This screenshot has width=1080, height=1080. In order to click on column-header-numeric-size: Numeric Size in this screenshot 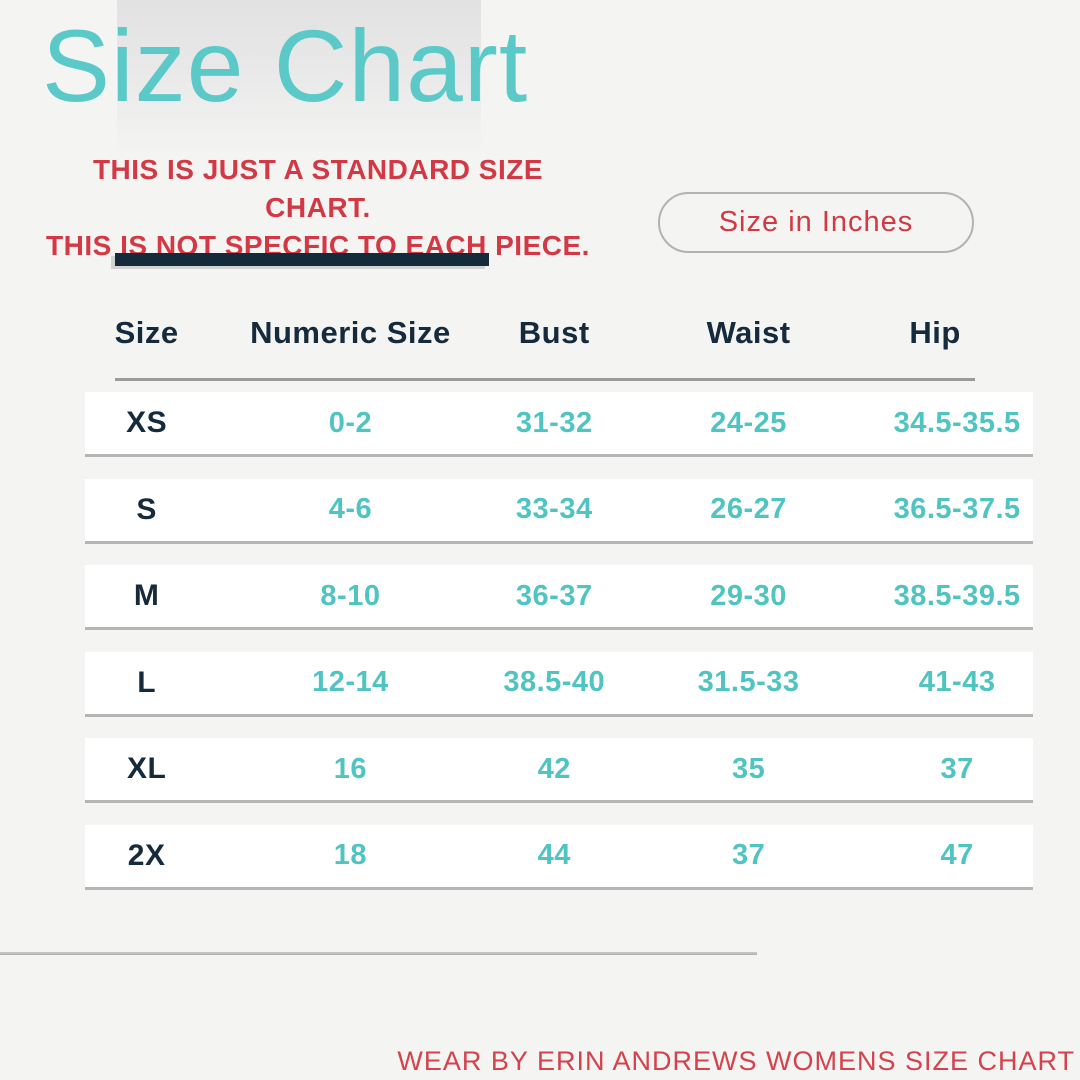, I will do `click(350, 332)`.